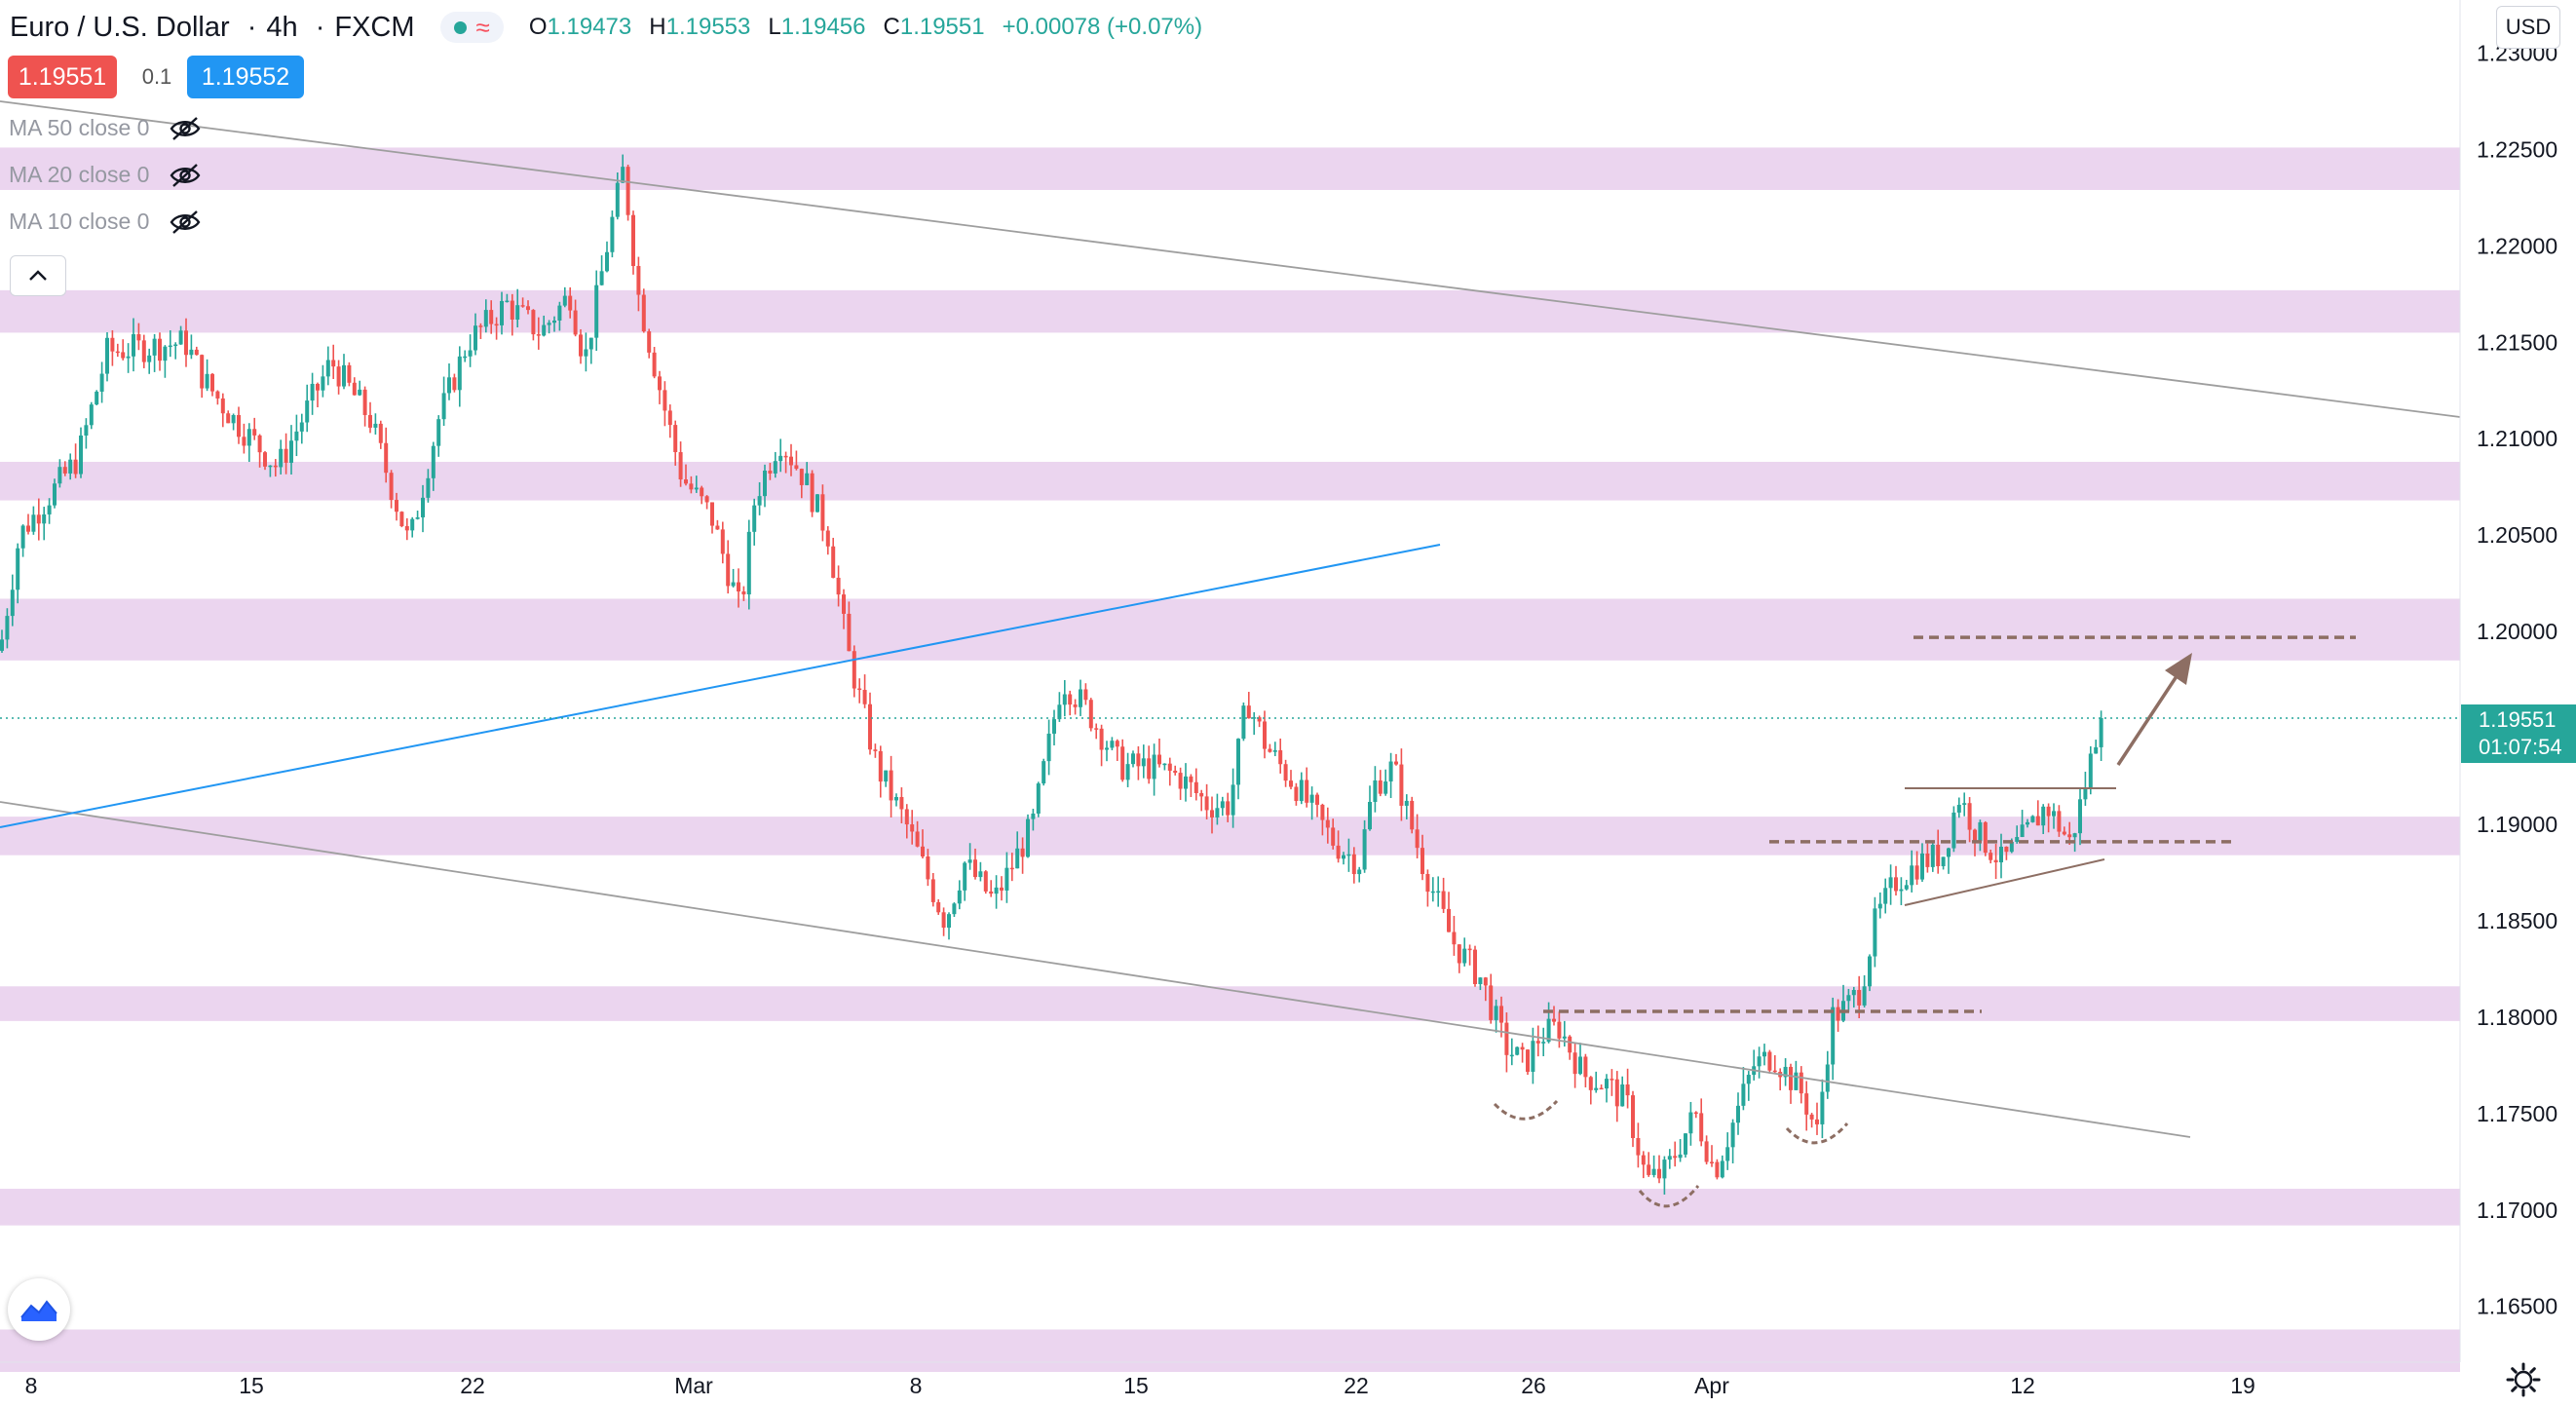 The width and height of the screenshot is (2576, 1407). I want to click on currency-button: USD, so click(2528, 27).